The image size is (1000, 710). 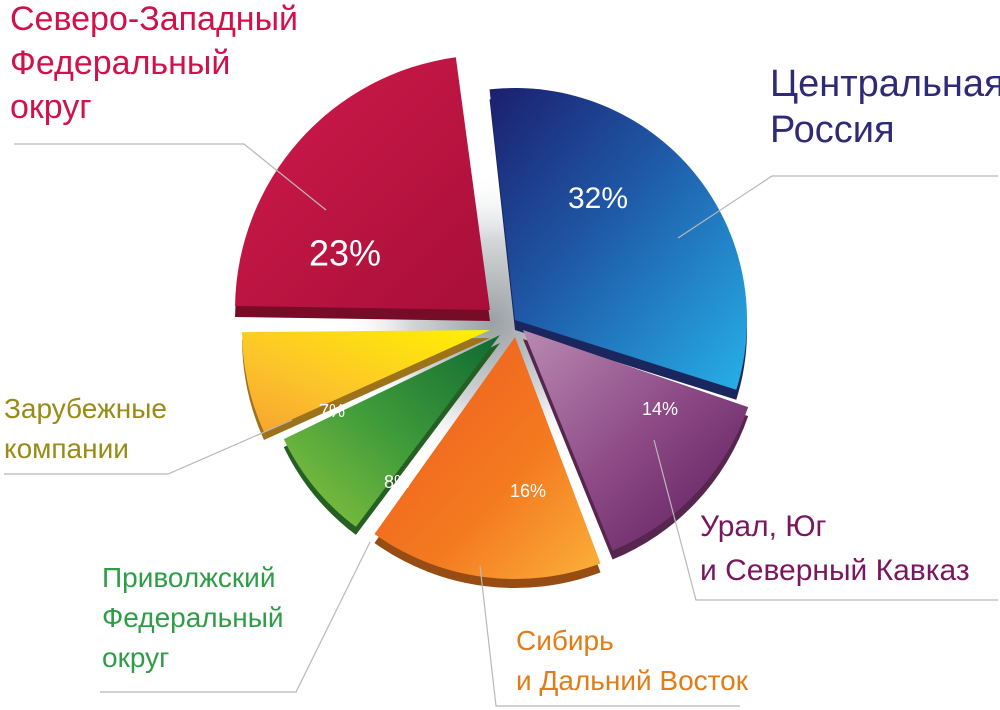 I want to click on category-label-line: компании, so click(x=66, y=448).